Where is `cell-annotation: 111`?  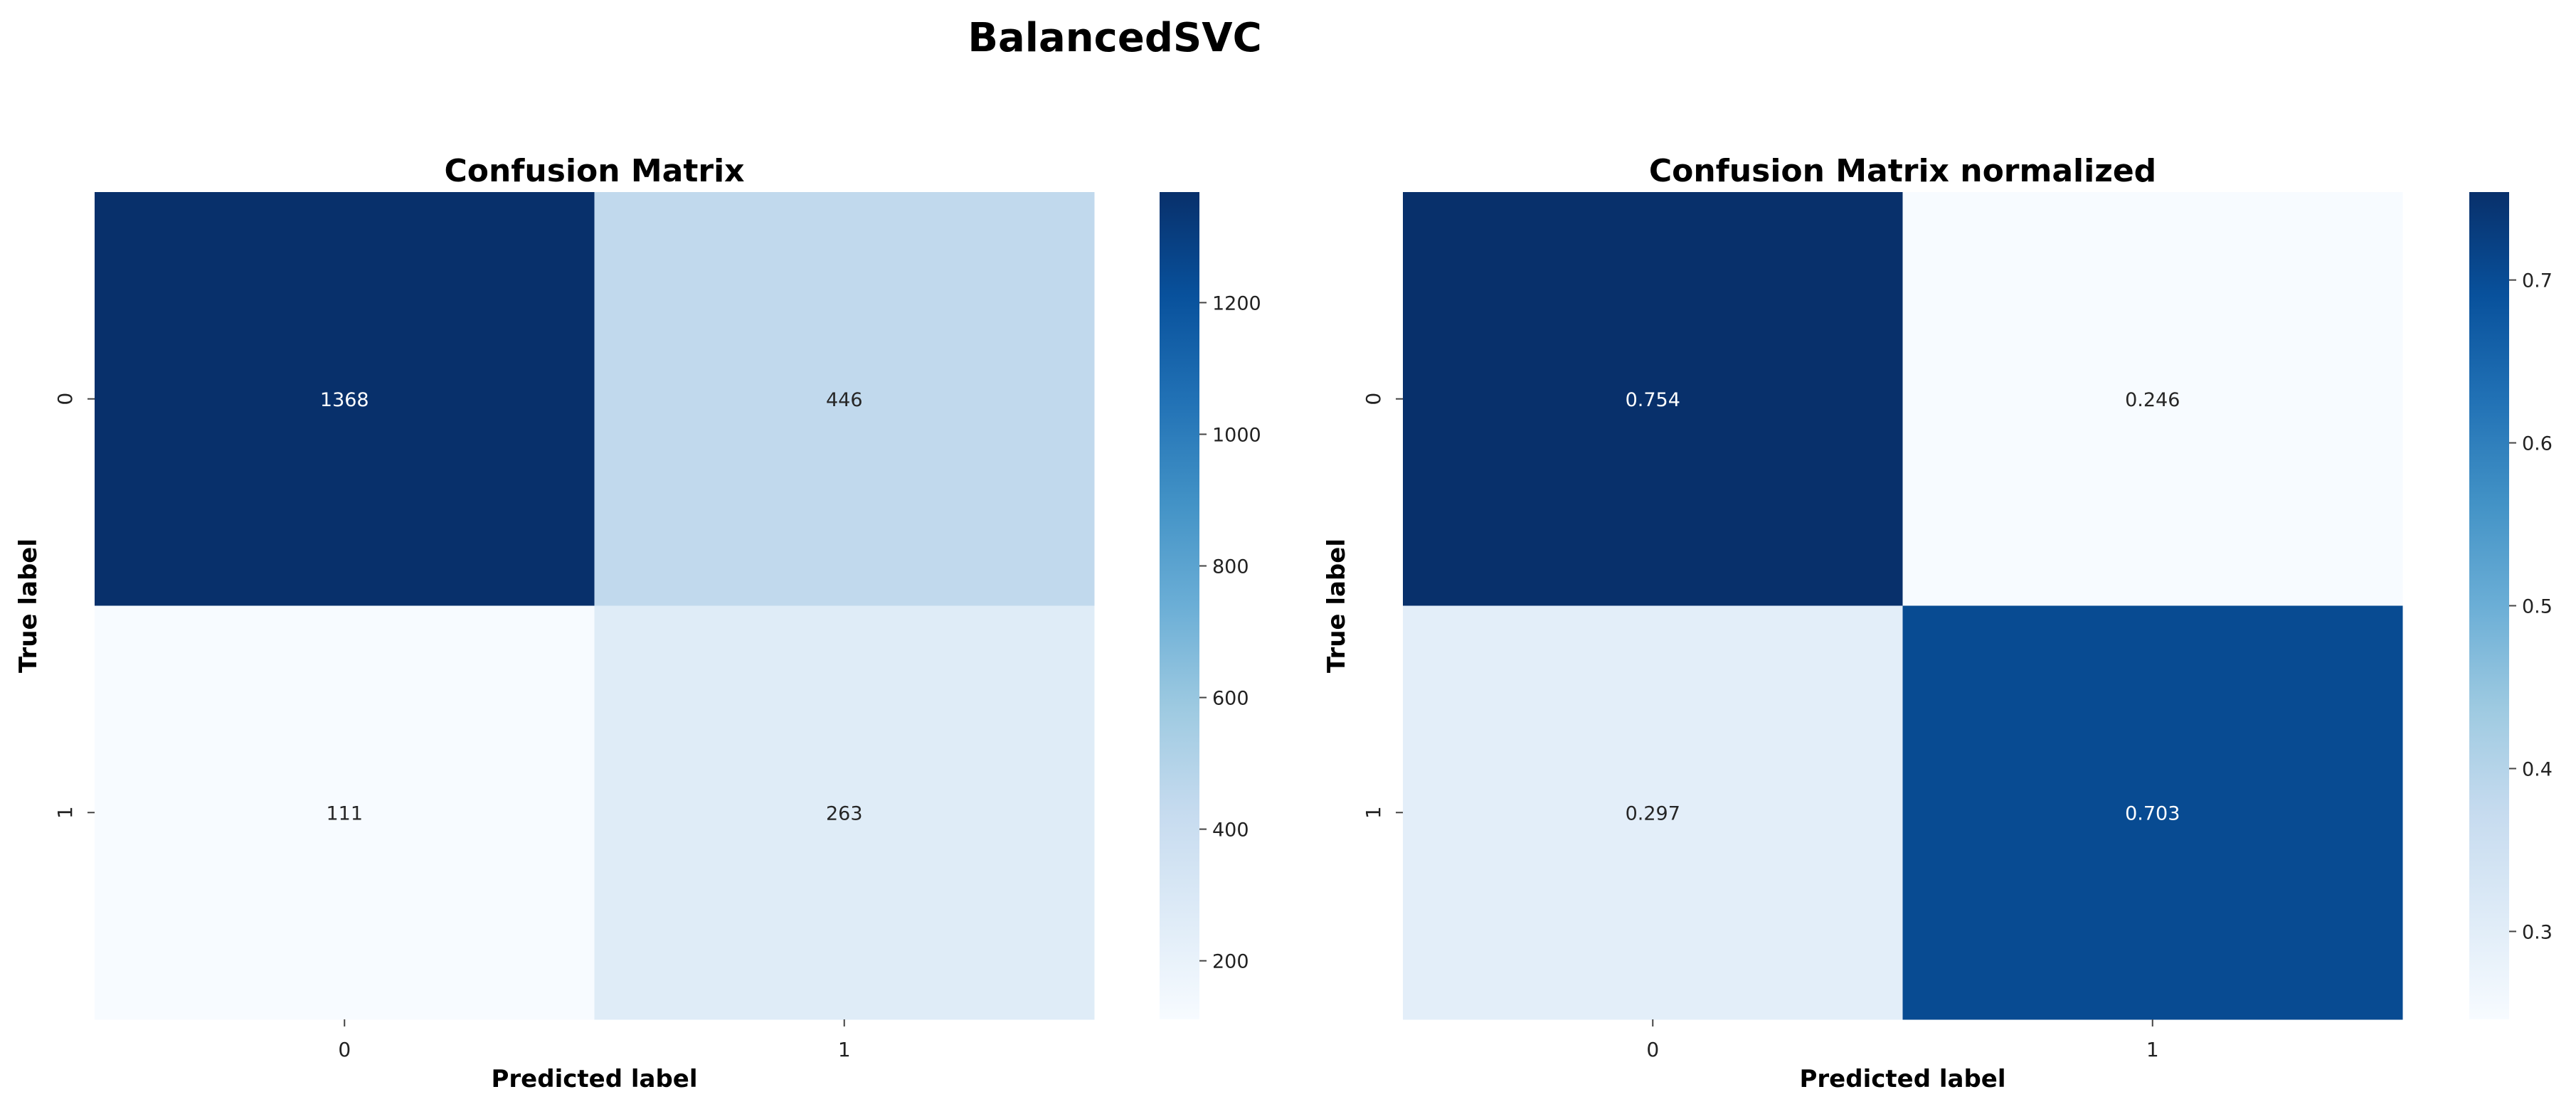
cell-annotation: 111 is located at coordinates (345, 813).